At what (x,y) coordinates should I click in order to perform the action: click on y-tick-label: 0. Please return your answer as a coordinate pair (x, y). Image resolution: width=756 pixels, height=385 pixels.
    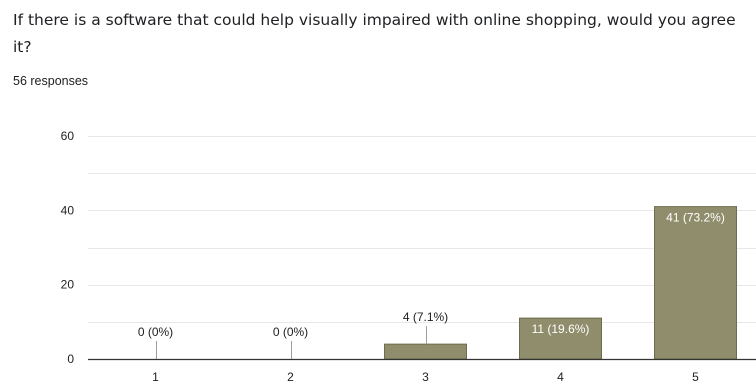
    Looking at the image, I should click on (70, 359).